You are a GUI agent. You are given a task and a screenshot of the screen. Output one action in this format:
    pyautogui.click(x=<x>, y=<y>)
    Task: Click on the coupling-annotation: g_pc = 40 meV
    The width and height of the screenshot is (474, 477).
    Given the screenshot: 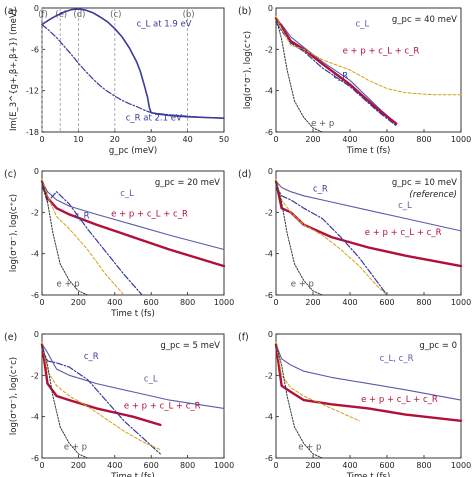 What is the action you would take?
    pyautogui.click(x=424, y=20)
    